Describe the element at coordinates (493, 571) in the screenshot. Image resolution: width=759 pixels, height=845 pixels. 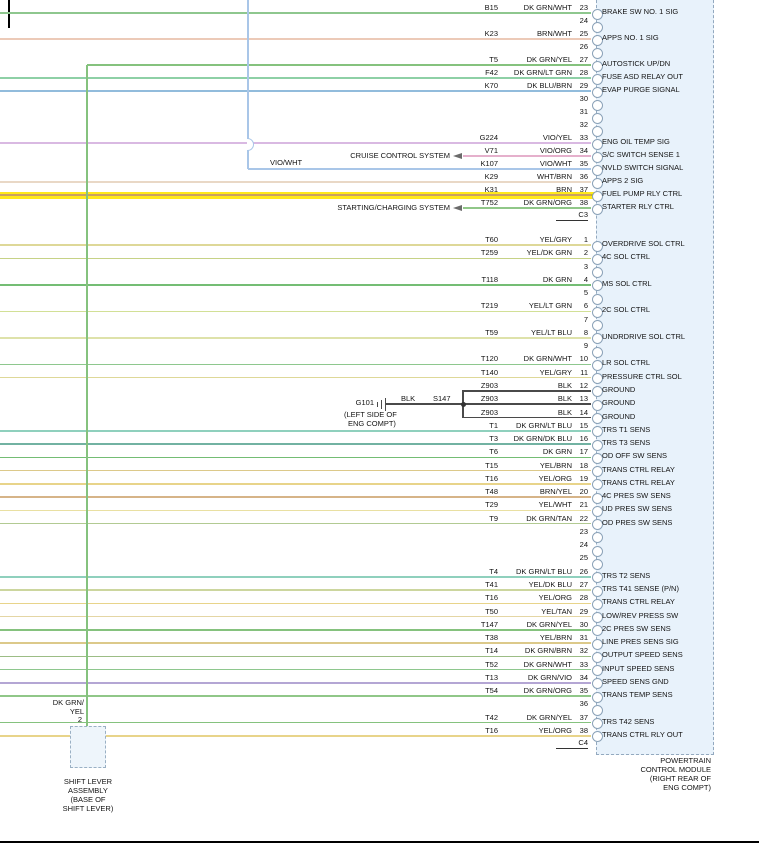
I see `circuit-code: T4` at that location.